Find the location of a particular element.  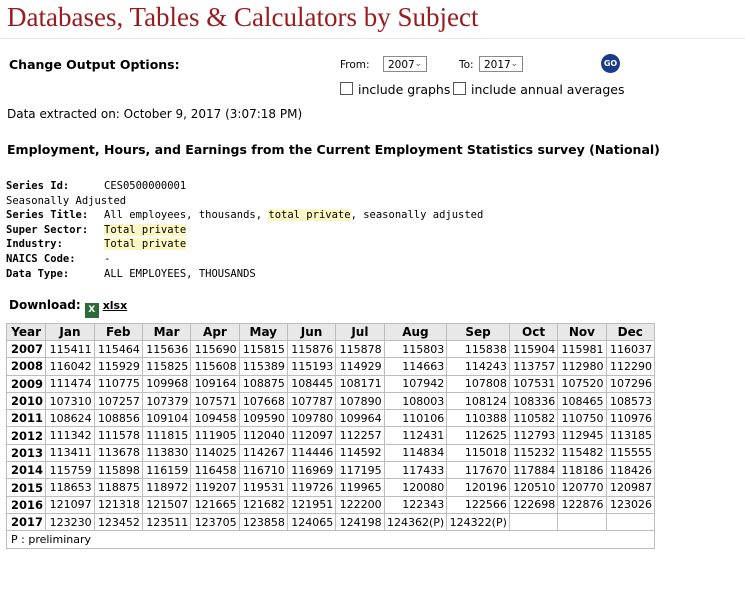

series-title-part-3: , seasonally adjusted is located at coordinates (417, 215).